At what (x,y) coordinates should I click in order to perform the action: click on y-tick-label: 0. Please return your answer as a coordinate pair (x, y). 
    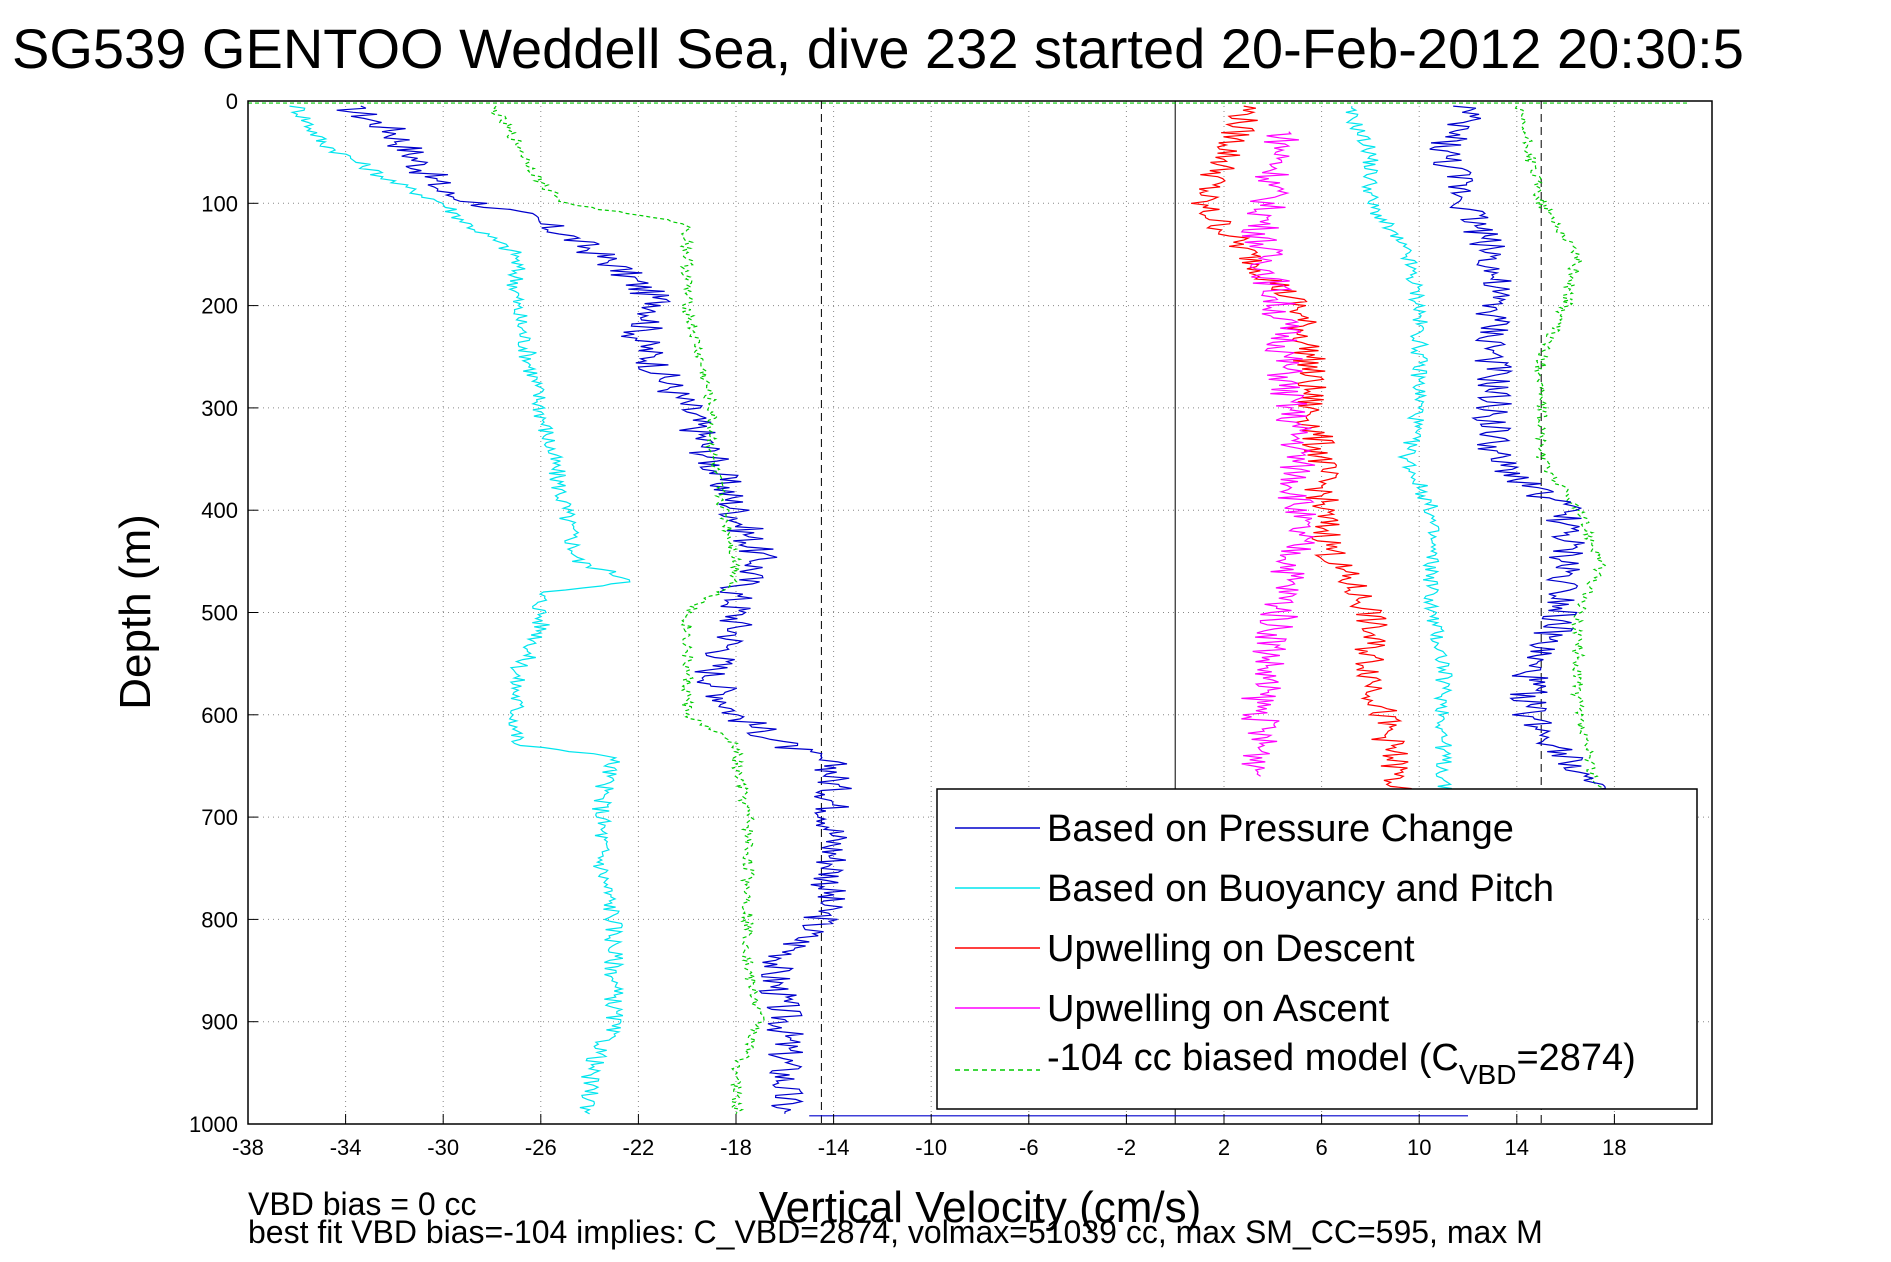
    Looking at the image, I should click on (232, 101).